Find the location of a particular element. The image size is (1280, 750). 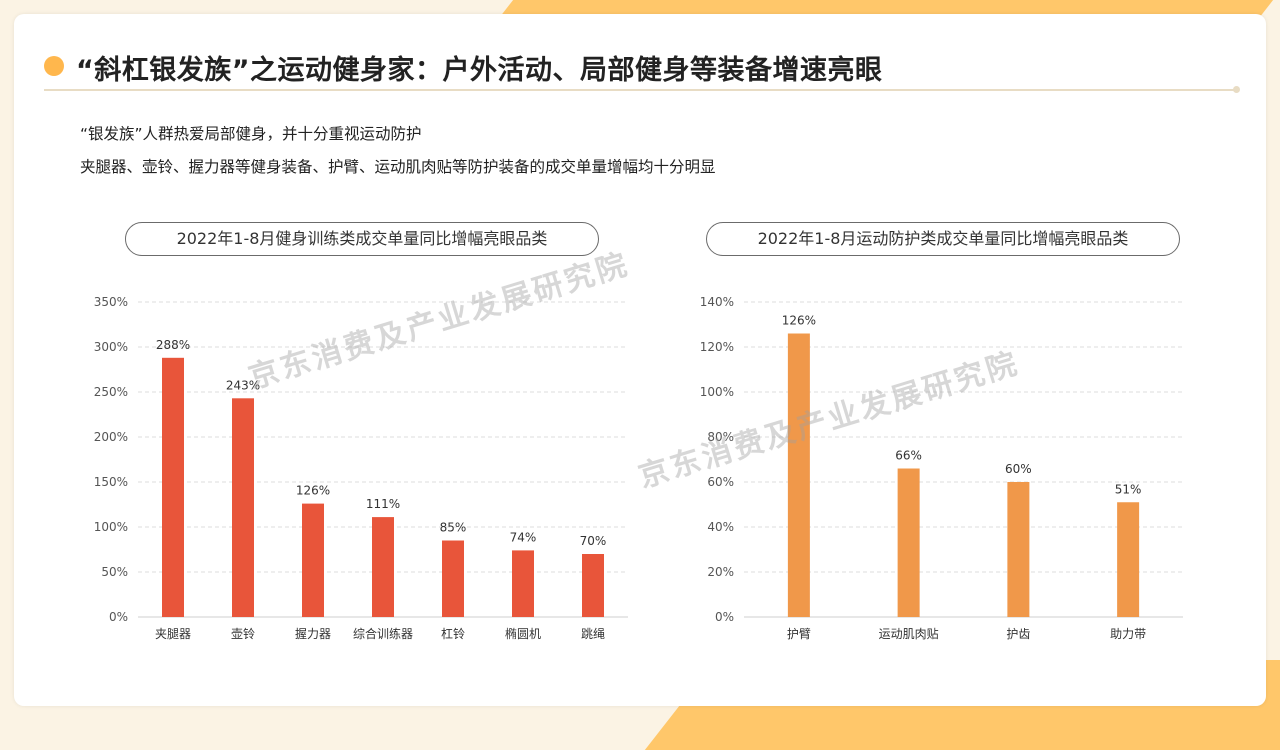

left-chart-category-label: 综合训练器 is located at coordinates (383, 633).